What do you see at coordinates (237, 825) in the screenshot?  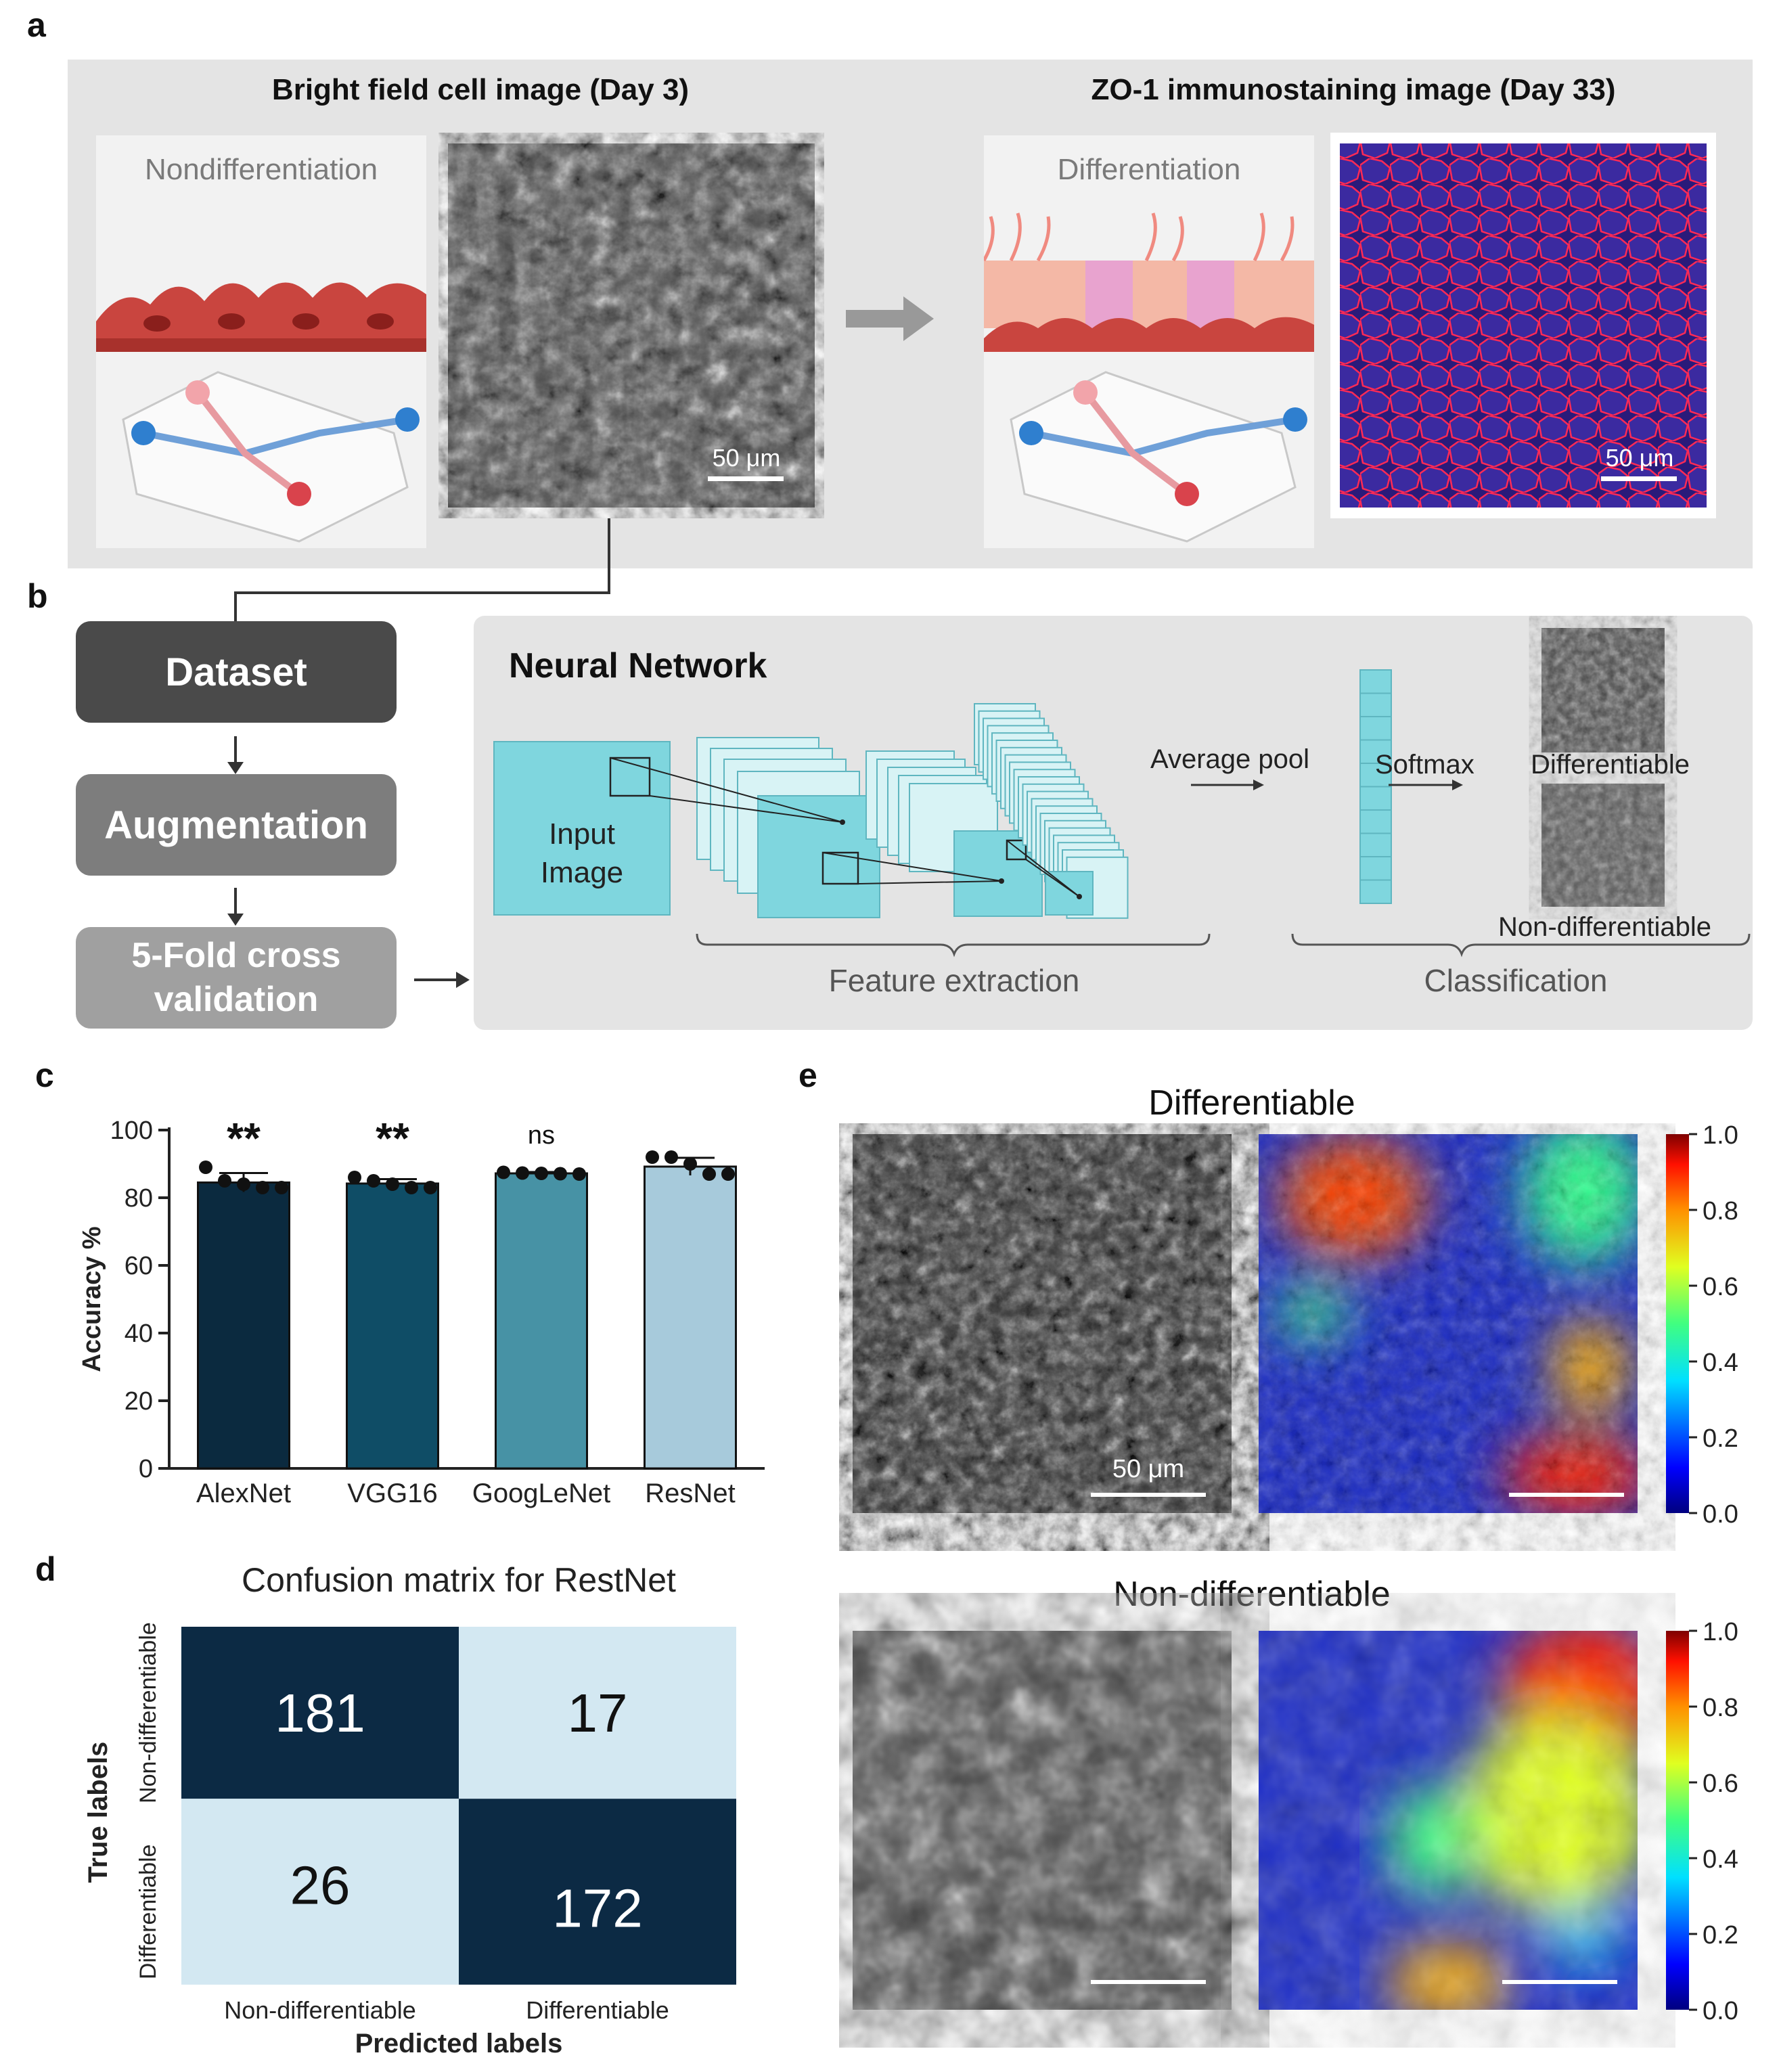 I see `augmentation-step: Augmentation` at bounding box center [237, 825].